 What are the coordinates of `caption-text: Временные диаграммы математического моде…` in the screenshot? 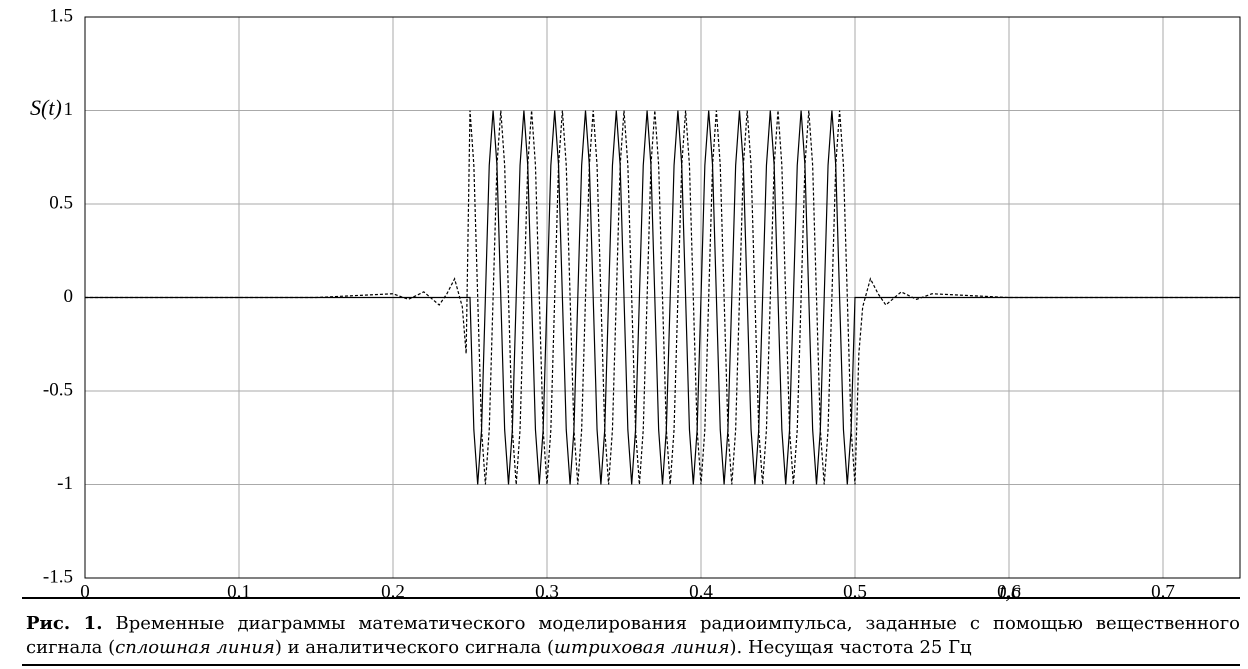 It's located at (633, 635).